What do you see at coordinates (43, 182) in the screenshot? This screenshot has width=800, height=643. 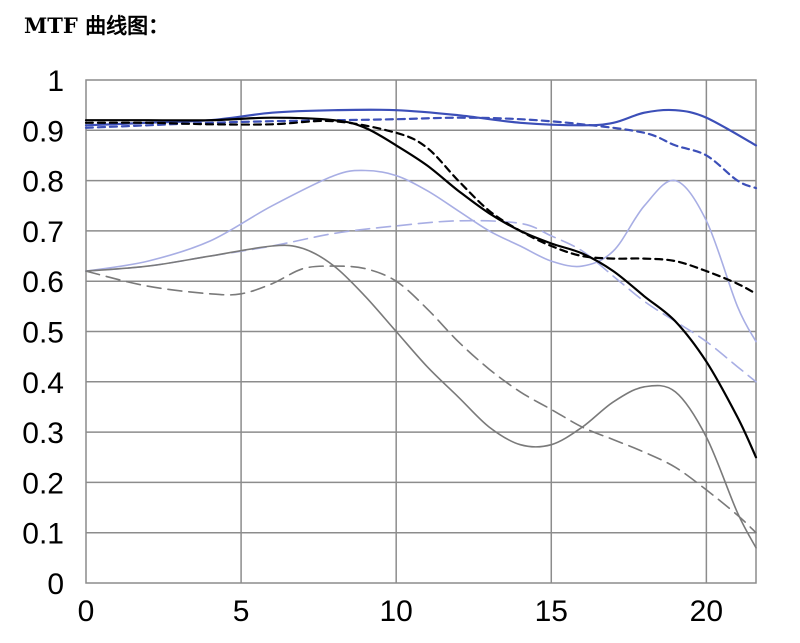 I see `y-tick-label: 0.8` at bounding box center [43, 182].